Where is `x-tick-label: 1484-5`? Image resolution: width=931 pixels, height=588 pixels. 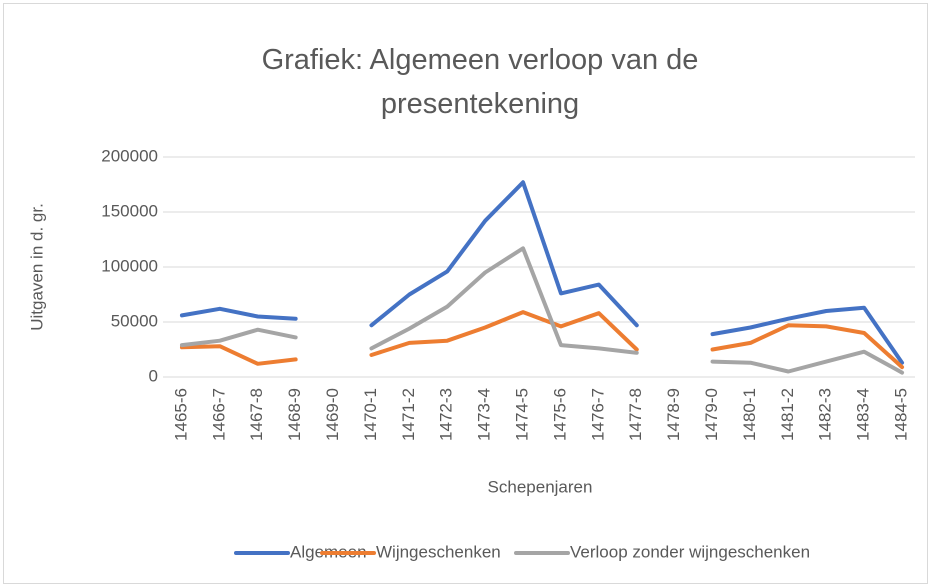 x-tick-label: 1484-5 is located at coordinates (901, 414).